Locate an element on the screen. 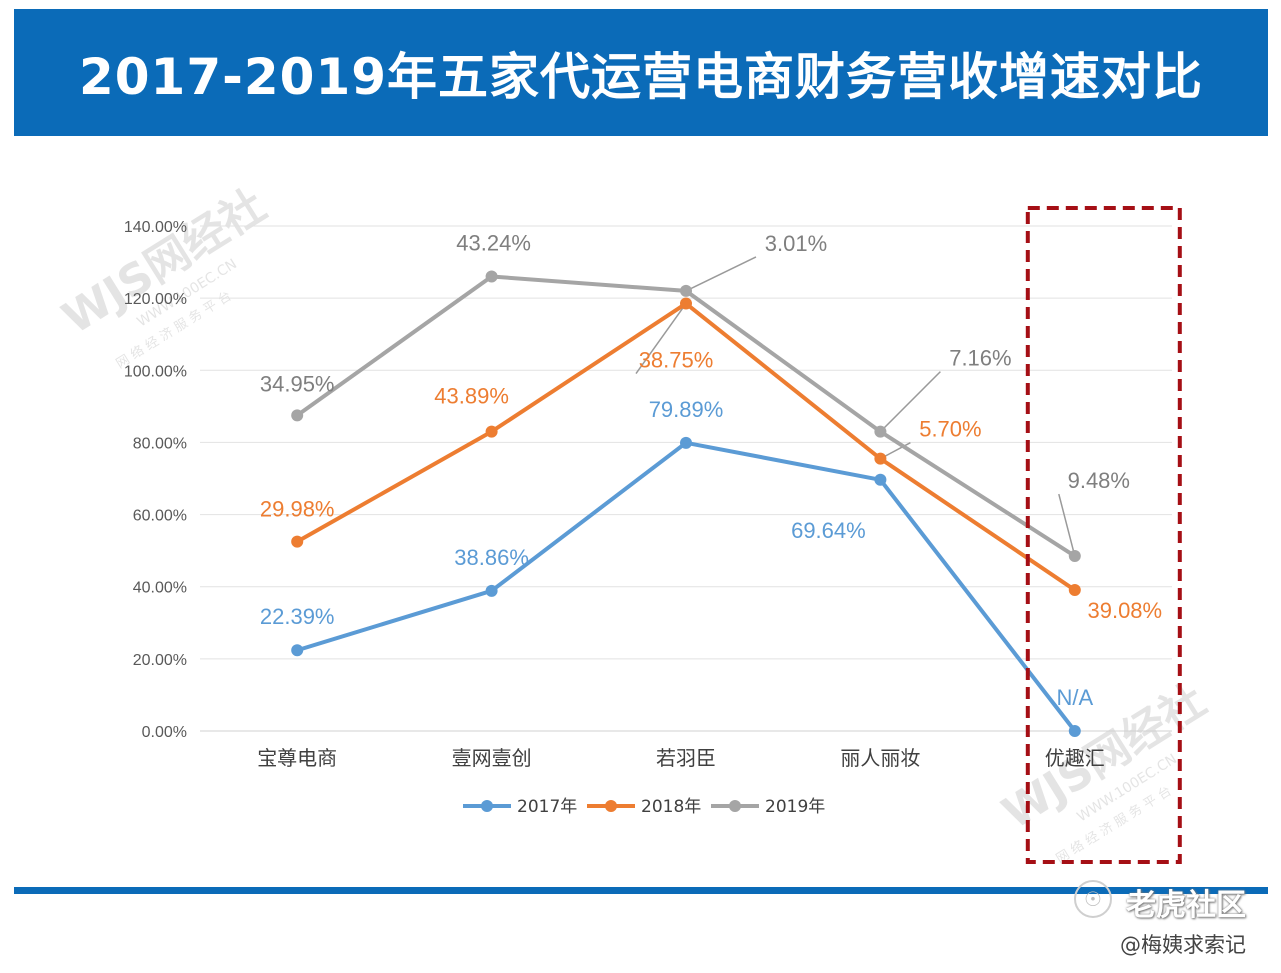 This screenshot has height=973, width=1281. y-tick-label: 140.00% is located at coordinates (155, 227).